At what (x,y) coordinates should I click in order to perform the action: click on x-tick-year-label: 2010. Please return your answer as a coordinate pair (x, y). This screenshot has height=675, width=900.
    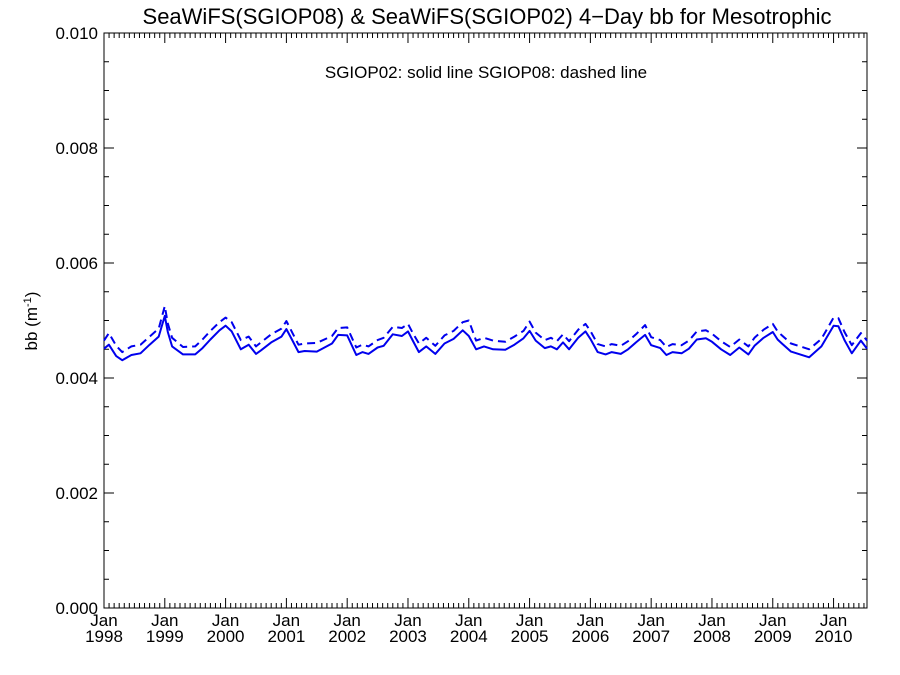
    Looking at the image, I should click on (834, 636).